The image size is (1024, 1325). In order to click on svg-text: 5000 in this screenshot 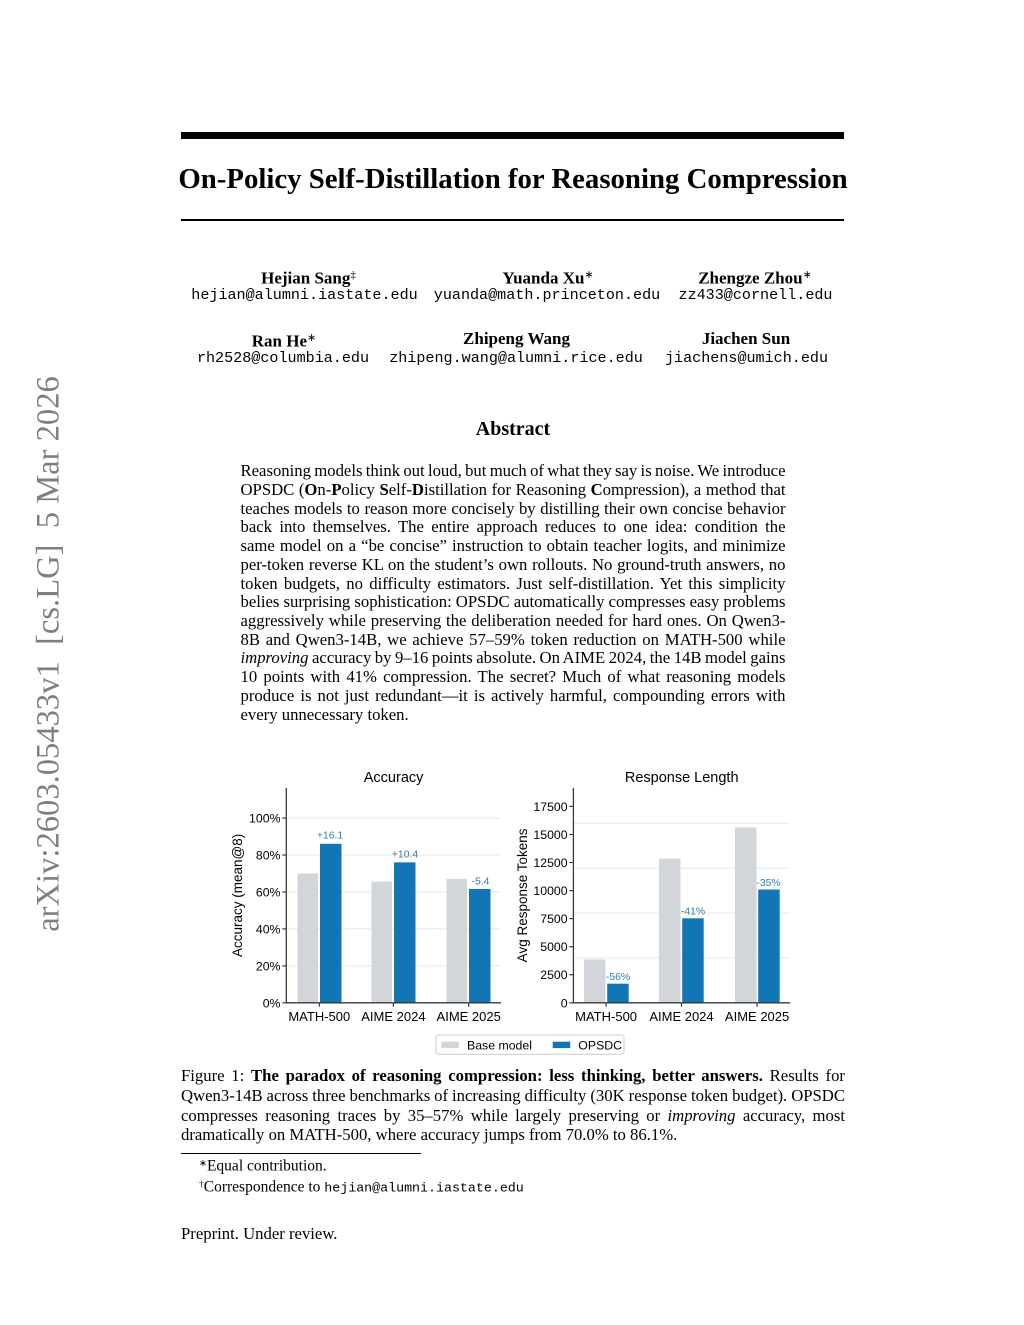, I will do `click(554, 947)`.